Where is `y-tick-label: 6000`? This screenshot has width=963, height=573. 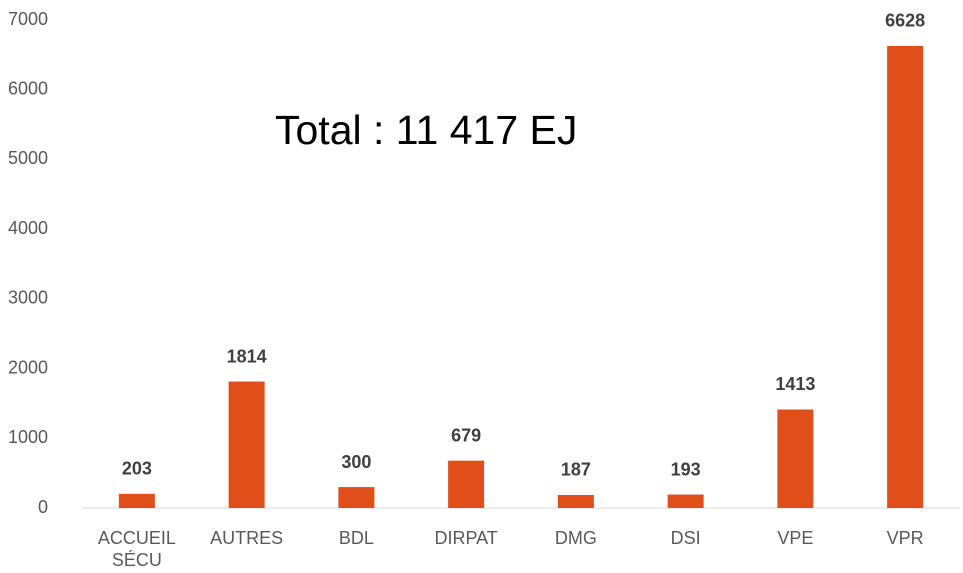 y-tick-label: 6000 is located at coordinates (28, 88).